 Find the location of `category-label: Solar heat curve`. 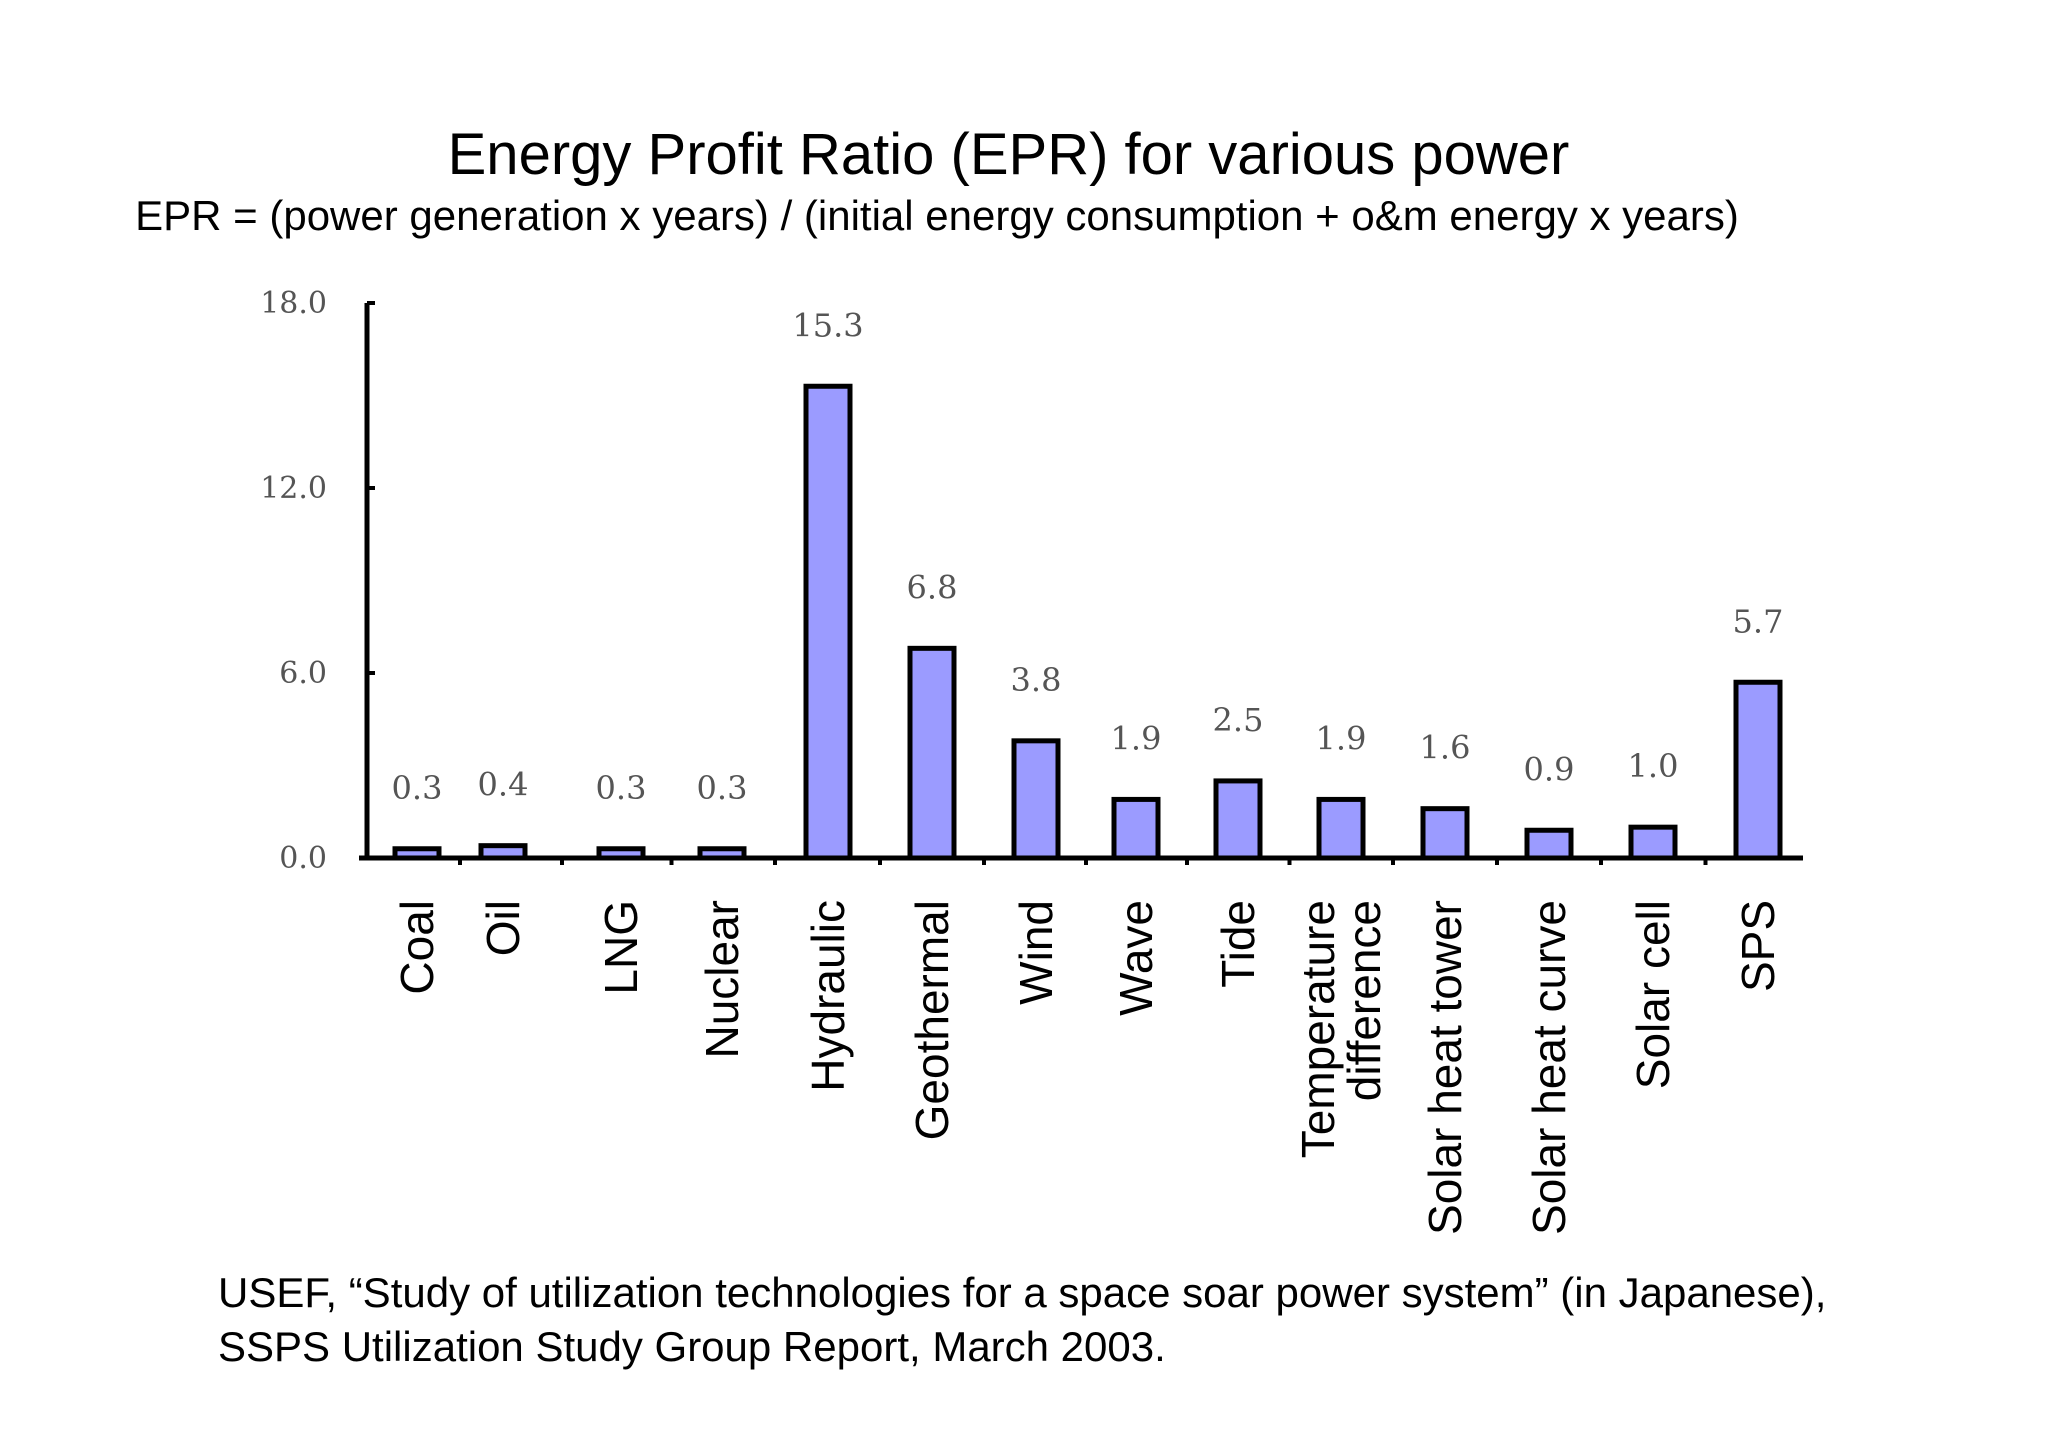

category-label: Solar heat curve is located at coordinates (1549, 1067).